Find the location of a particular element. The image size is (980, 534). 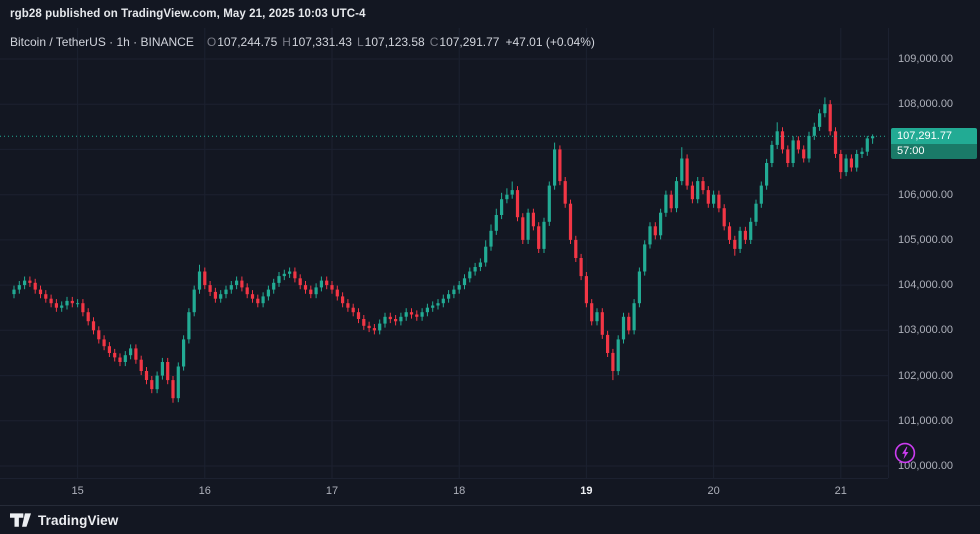

time-axis-label: 21 is located at coordinates (840, 491).